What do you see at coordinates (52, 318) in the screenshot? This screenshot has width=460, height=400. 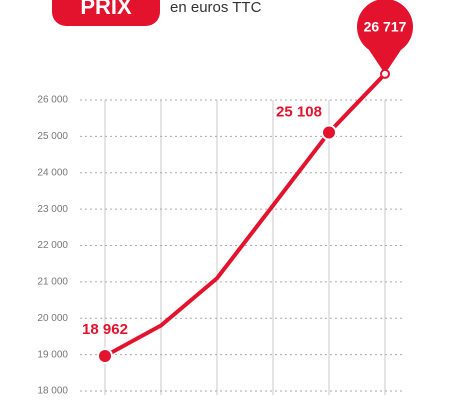 I see `y-tick-label: 20 000` at bounding box center [52, 318].